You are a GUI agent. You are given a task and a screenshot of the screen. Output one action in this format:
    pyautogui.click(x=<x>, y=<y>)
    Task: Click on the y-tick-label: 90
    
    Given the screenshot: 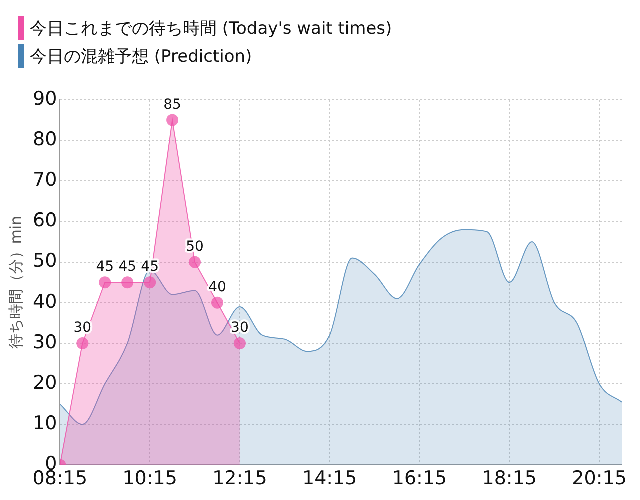 What is the action you would take?
    pyautogui.click(x=45, y=99)
    